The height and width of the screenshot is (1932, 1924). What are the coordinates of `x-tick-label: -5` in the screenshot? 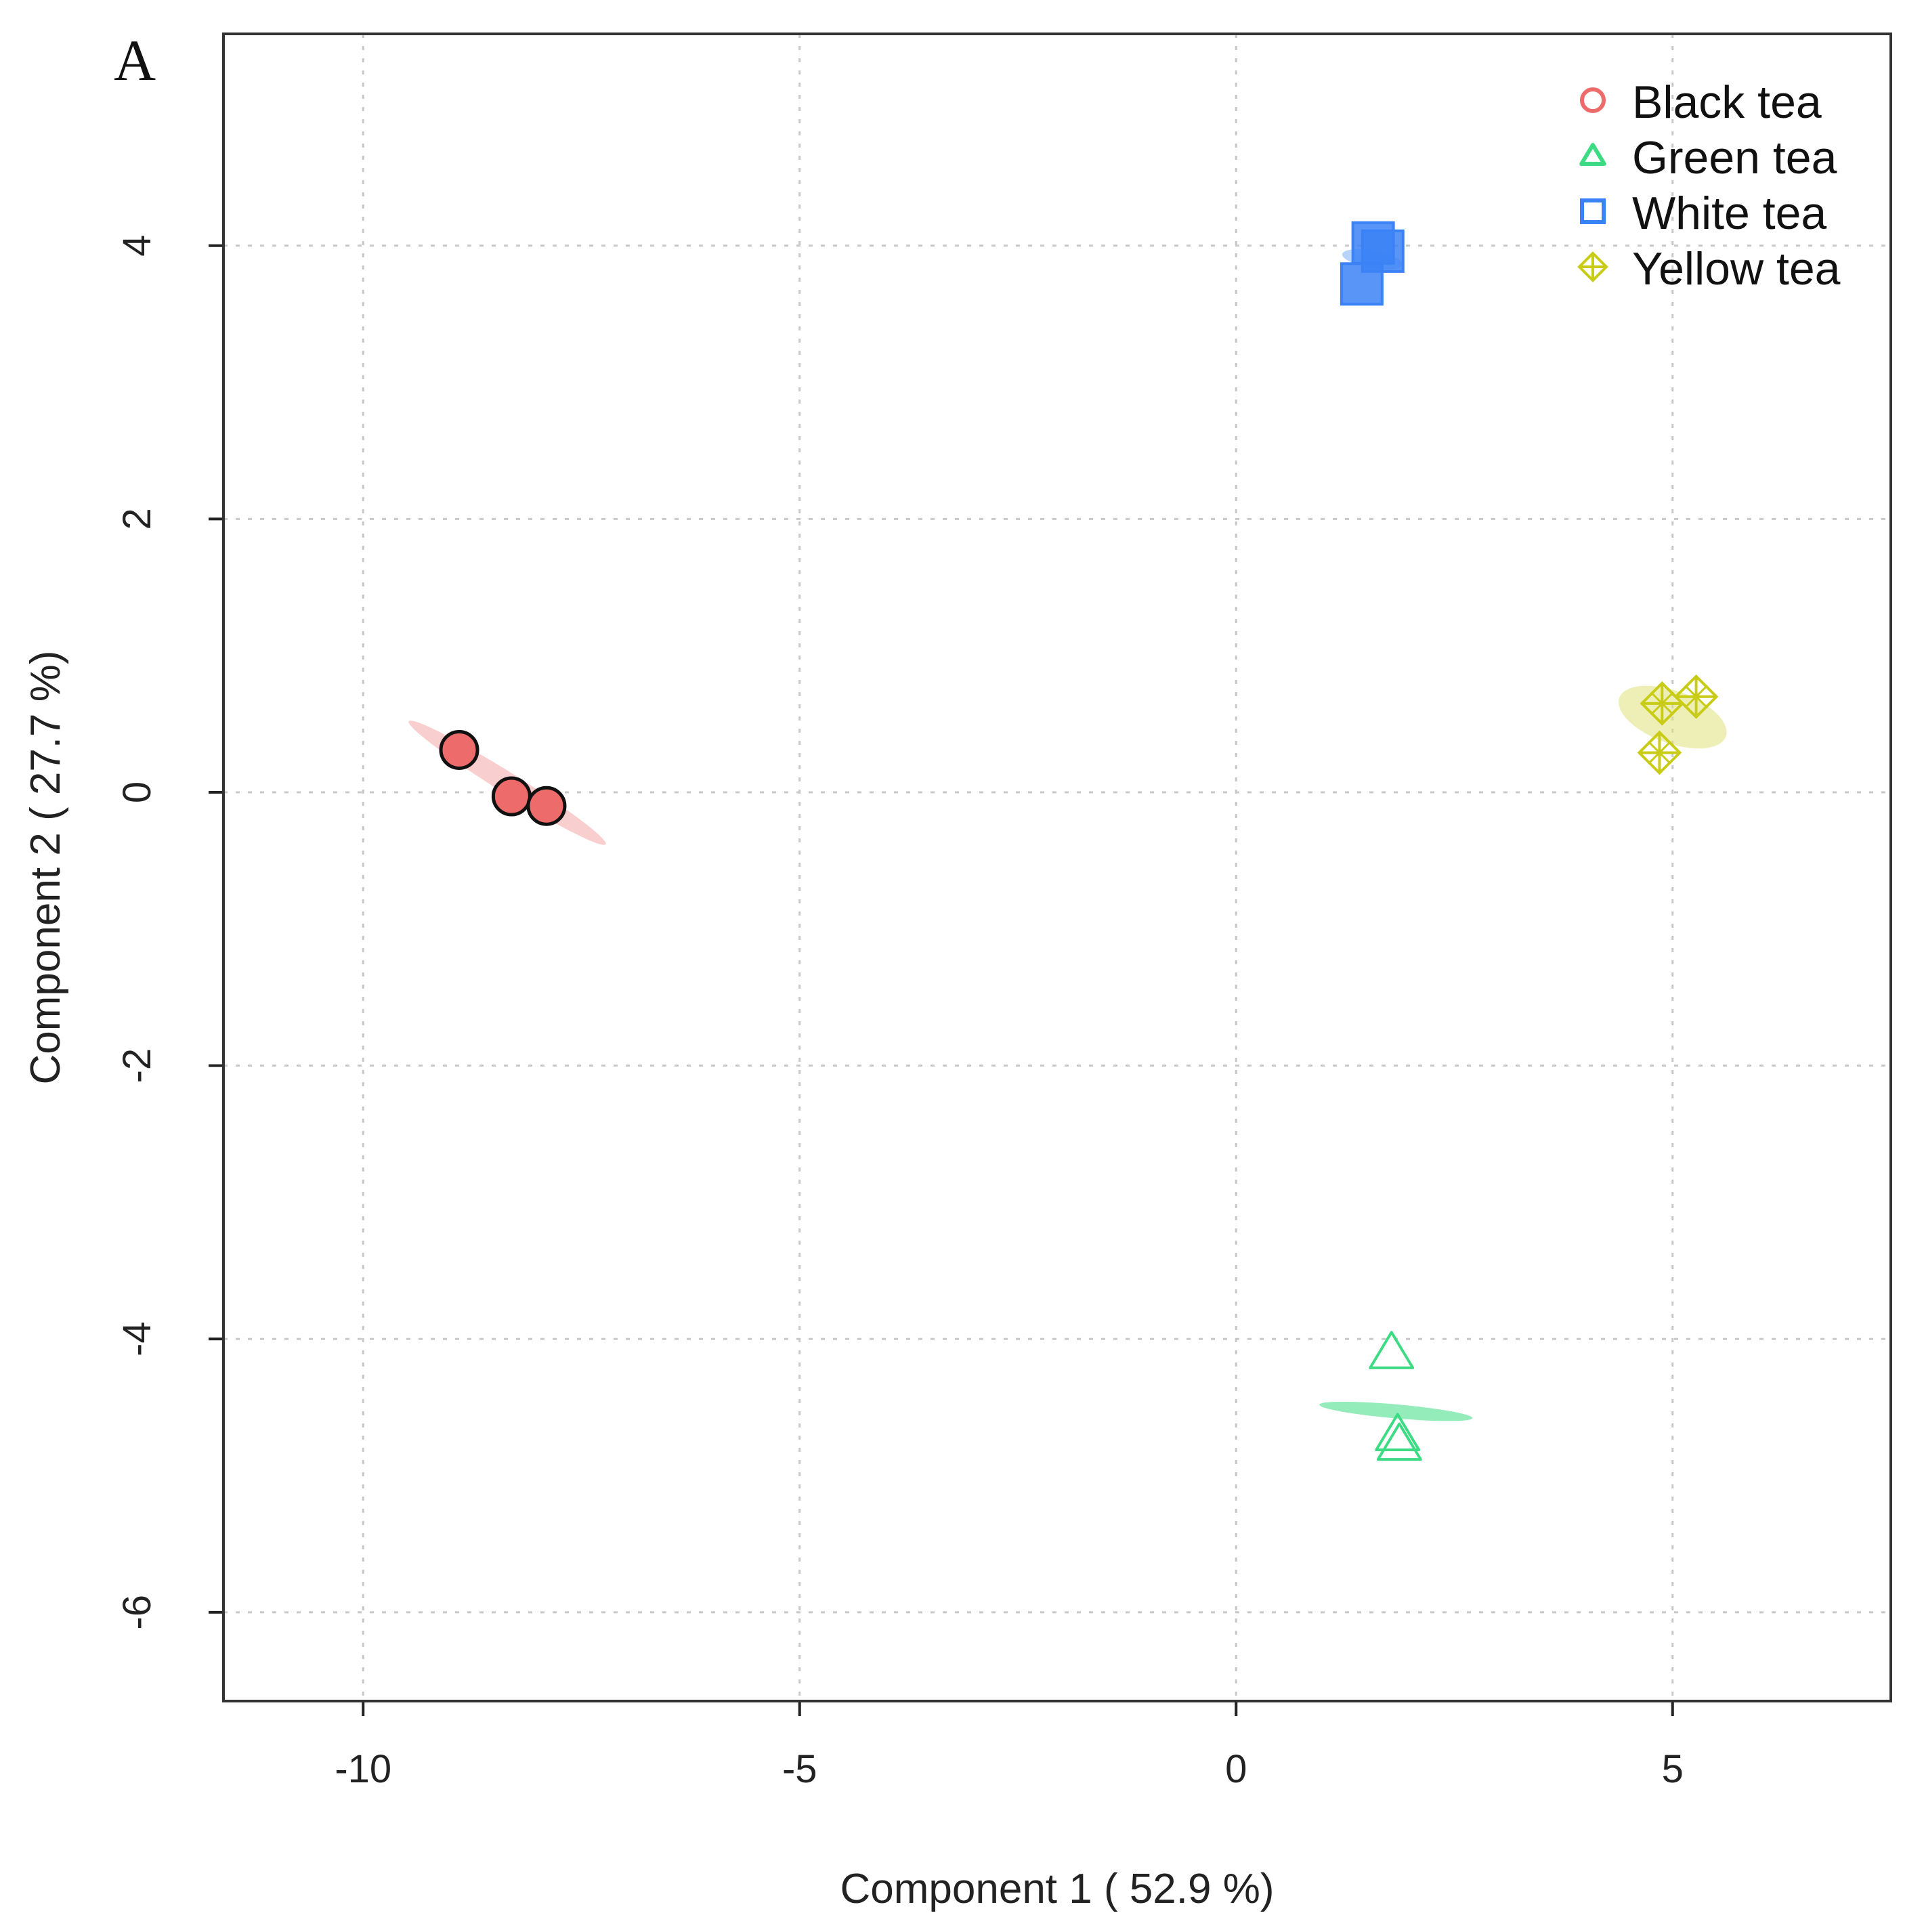 It's located at (799, 1769).